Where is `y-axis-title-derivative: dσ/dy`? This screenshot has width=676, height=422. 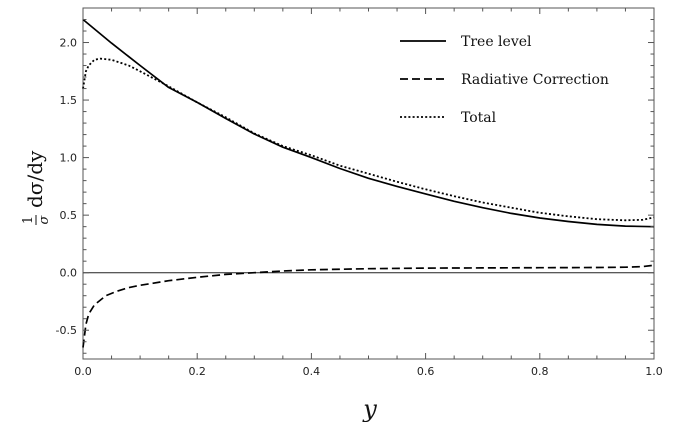 y-axis-title-derivative: dσ/dy is located at coordinates (35, 179).